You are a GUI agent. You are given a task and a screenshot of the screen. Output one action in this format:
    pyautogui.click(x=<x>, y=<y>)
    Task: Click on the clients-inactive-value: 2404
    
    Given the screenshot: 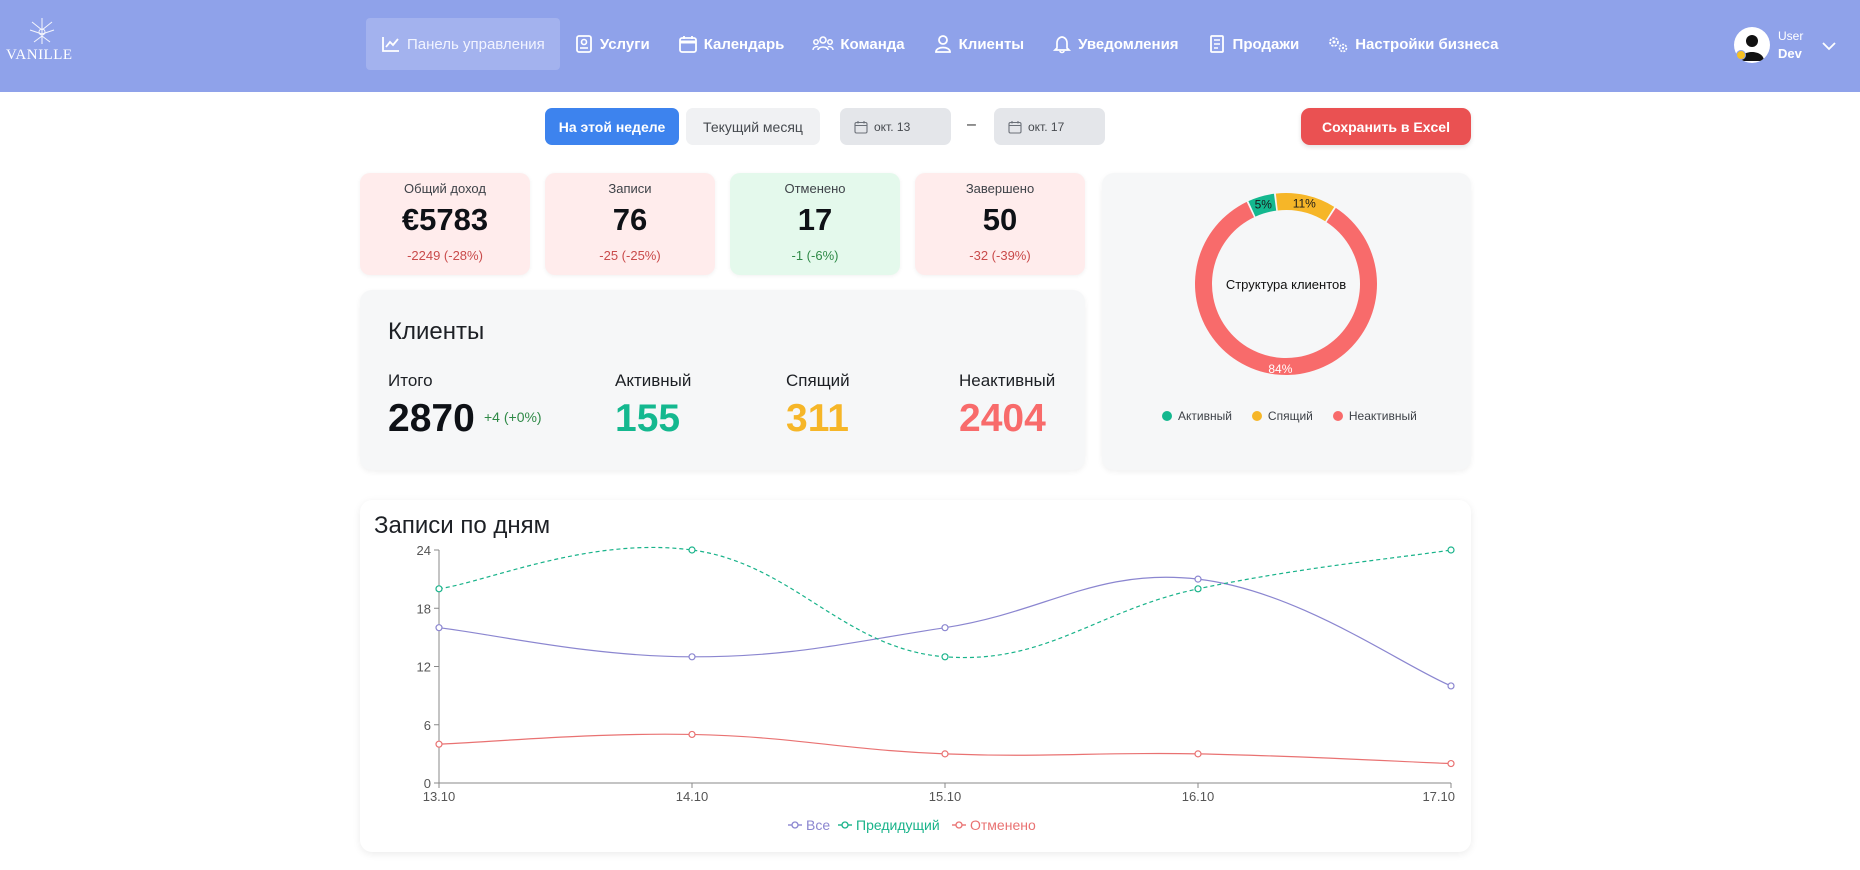 What is the action you would take?
    pyautogui.click(x=1002, y=418)
    